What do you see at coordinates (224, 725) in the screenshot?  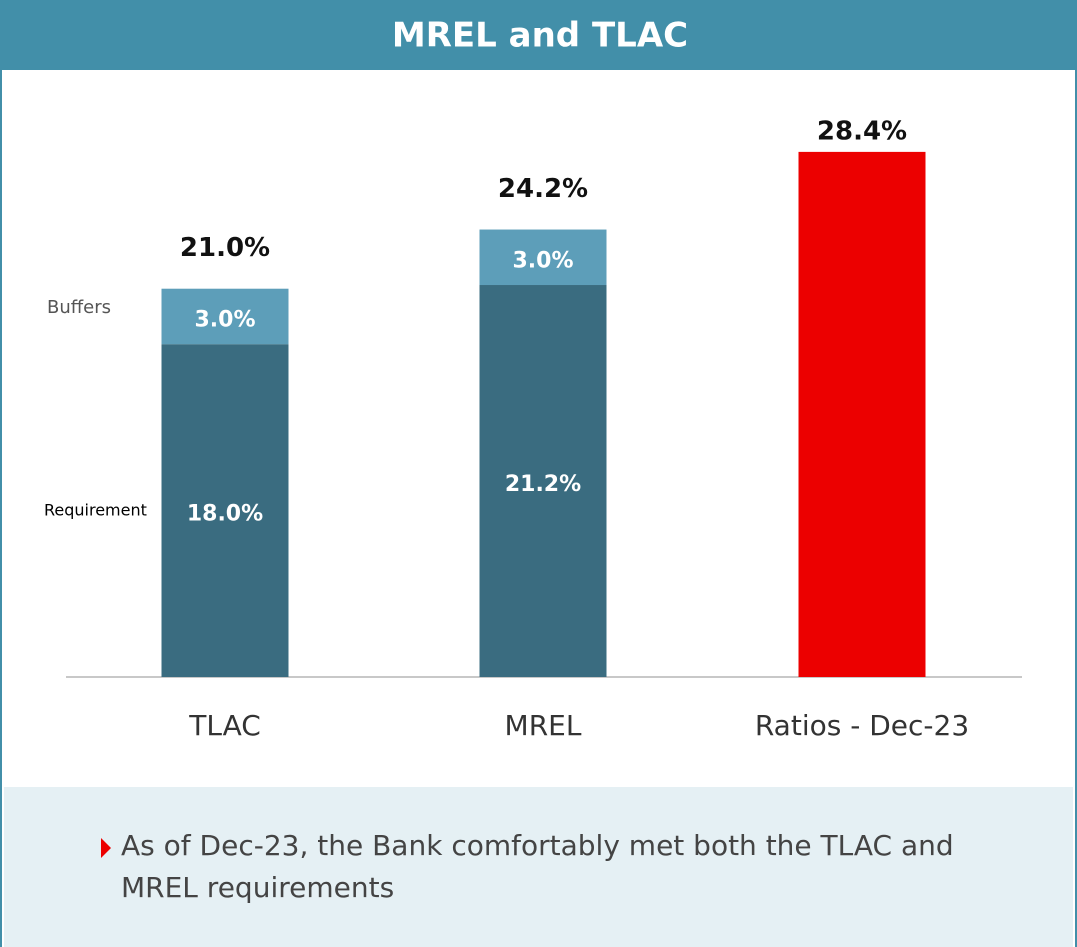 I see `x-tick-label: TLAC` at bounding box center [224, 725].